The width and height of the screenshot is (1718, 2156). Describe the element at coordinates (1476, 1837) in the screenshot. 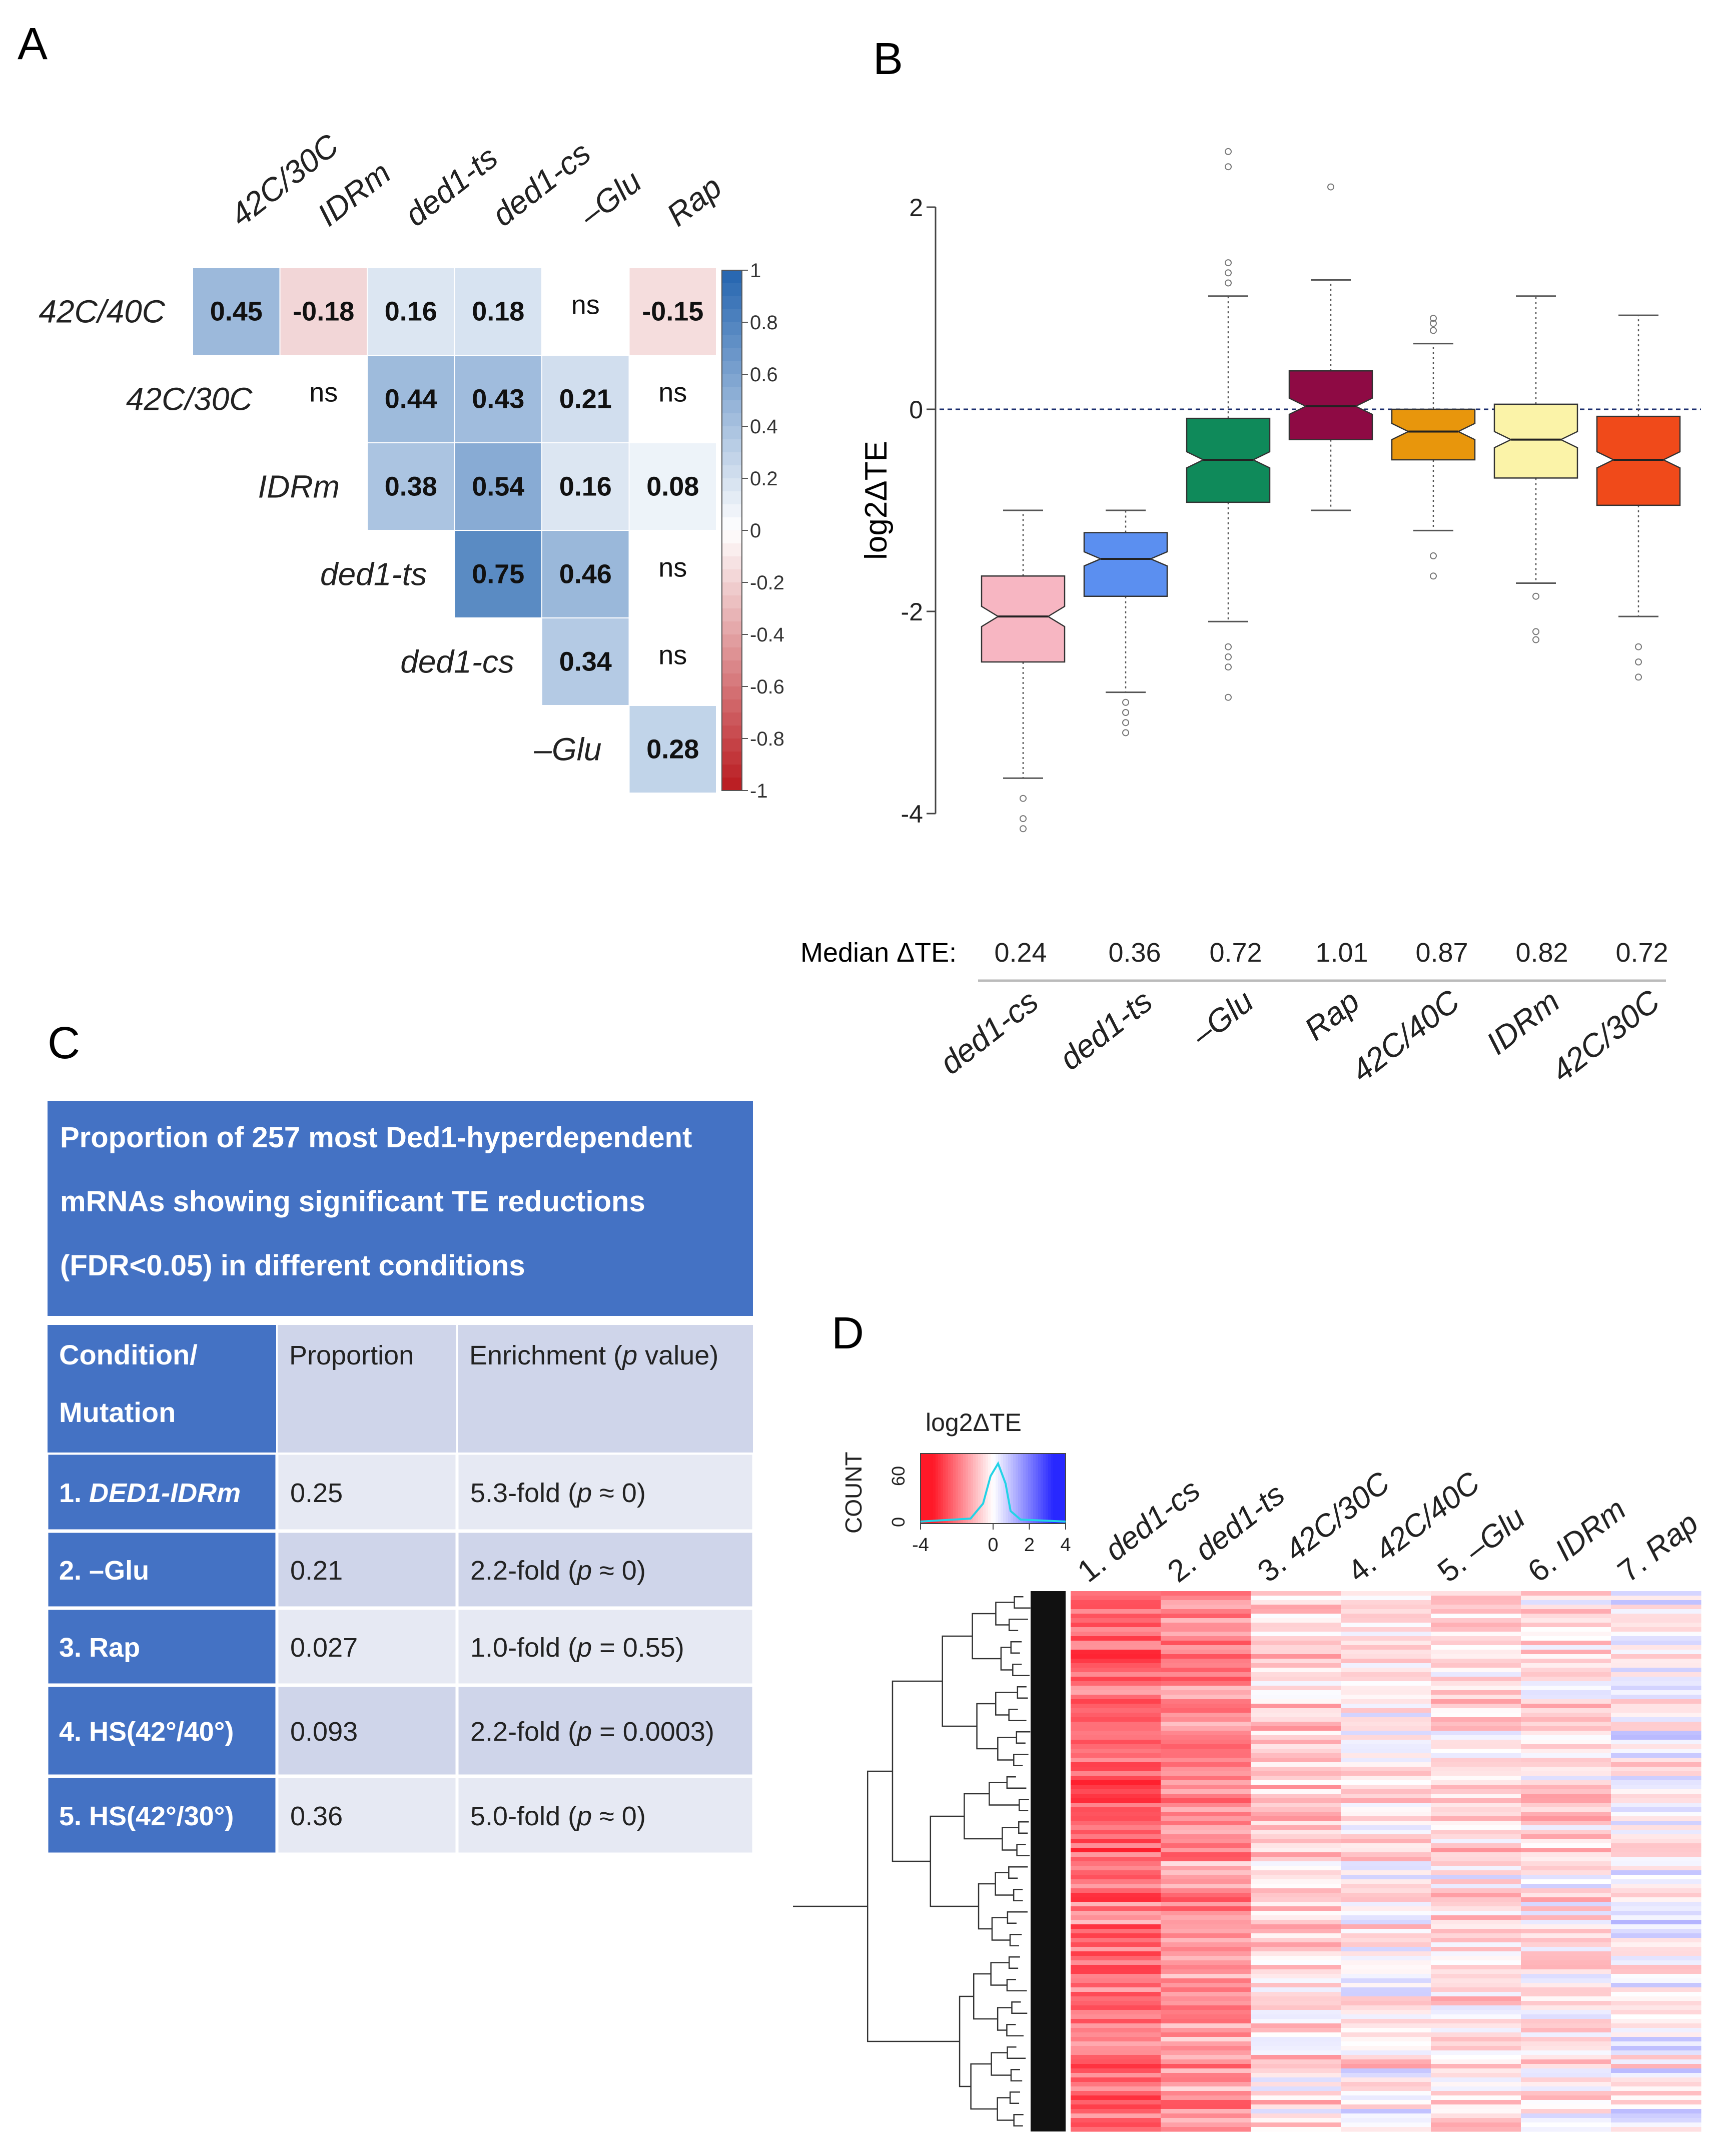

I see `heatmap-cell-r54-c4` at that location.